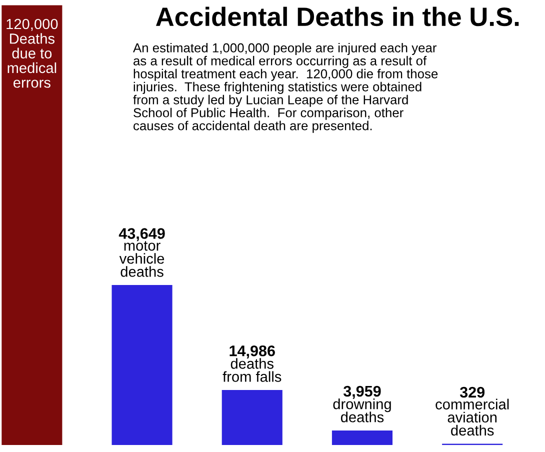 The image size is (545, 452). What do you see at coordinates (141, 235) in the screenshot?
I see `data-label: 43,649` at bounding box center [141, 235].